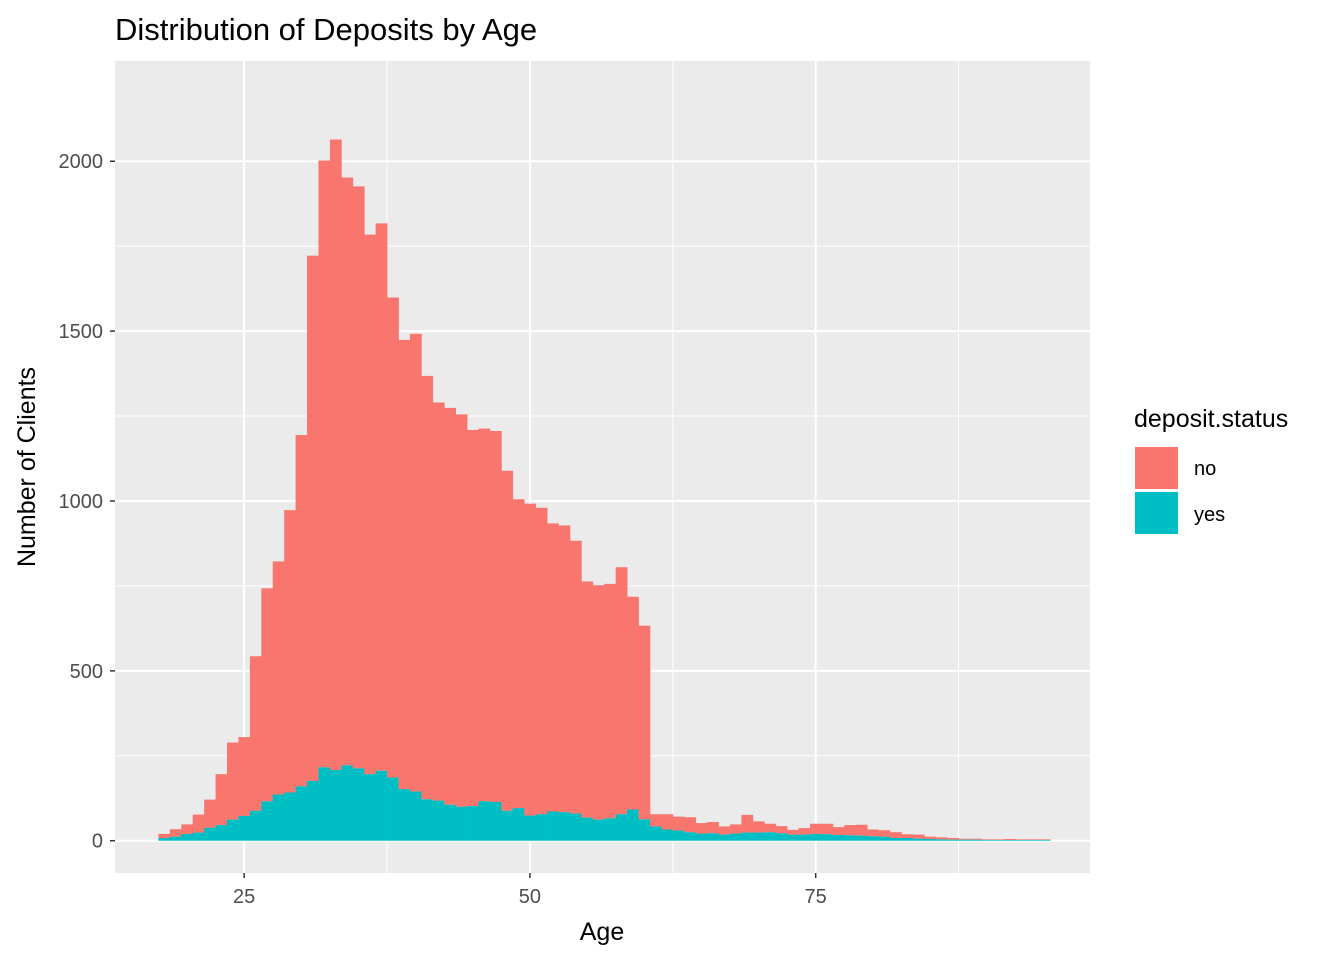 This screenshot has width=1344, height=960. I want to click on chart-title: Distribution of Deposits by Age, so click(326, 29).